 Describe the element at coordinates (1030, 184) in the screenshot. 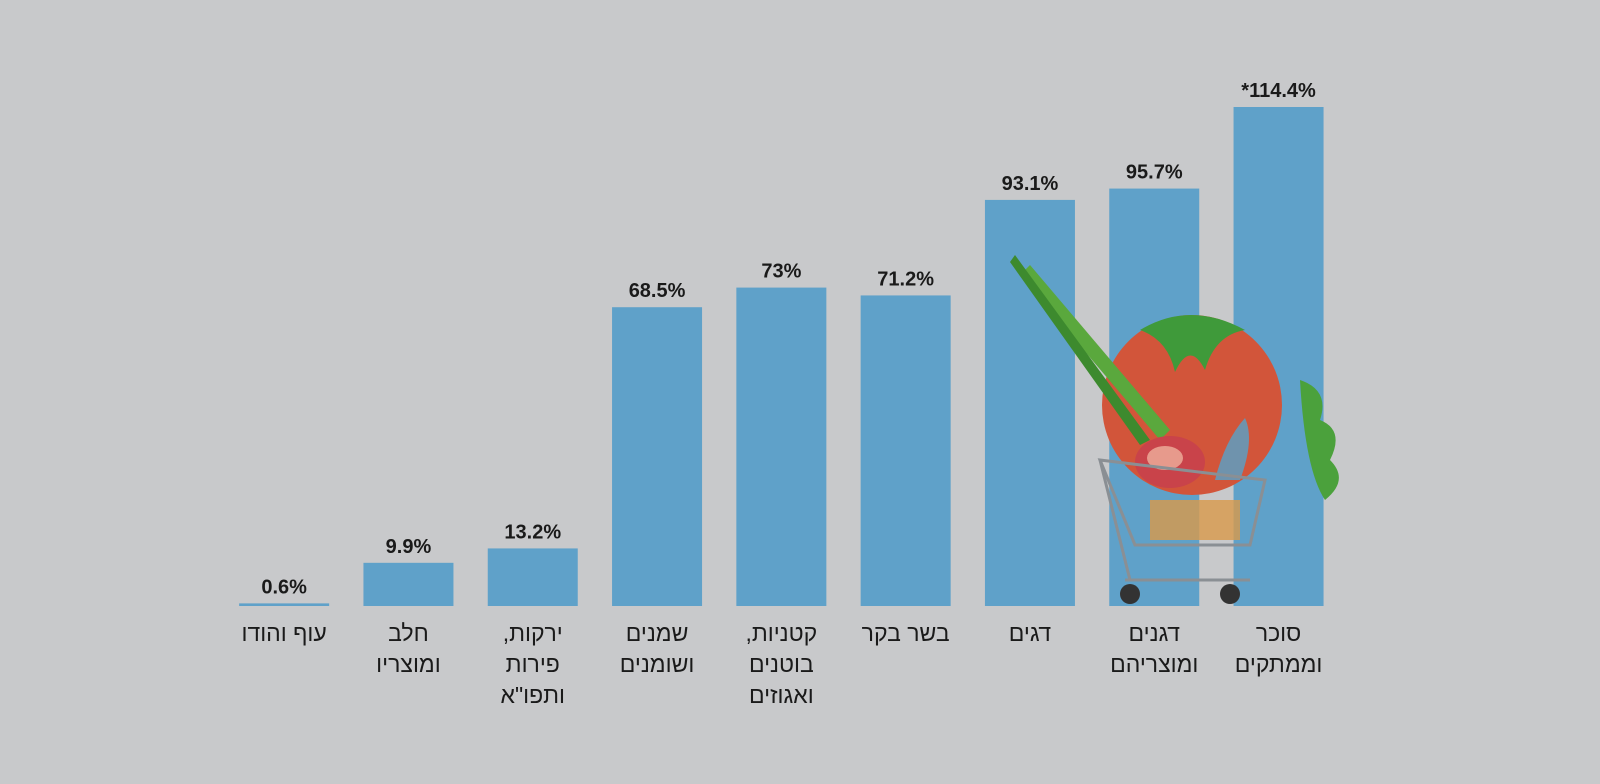

I see `value-label: 93.1%` at that location.